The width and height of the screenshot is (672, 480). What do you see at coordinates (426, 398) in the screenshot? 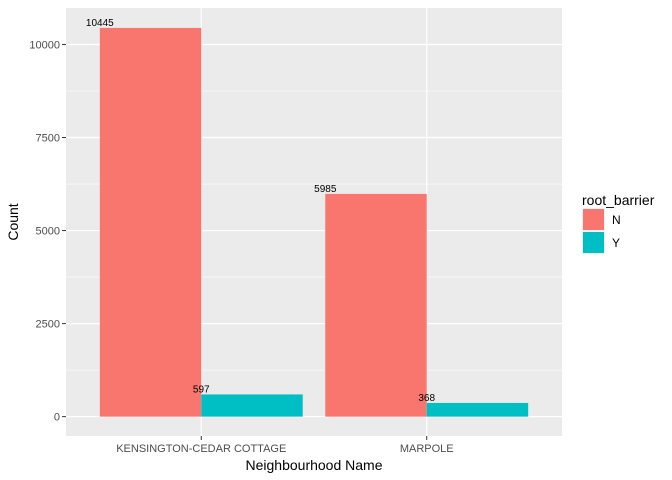
I see `data-label-Y-2: 368` at bounding box center [426, 398].